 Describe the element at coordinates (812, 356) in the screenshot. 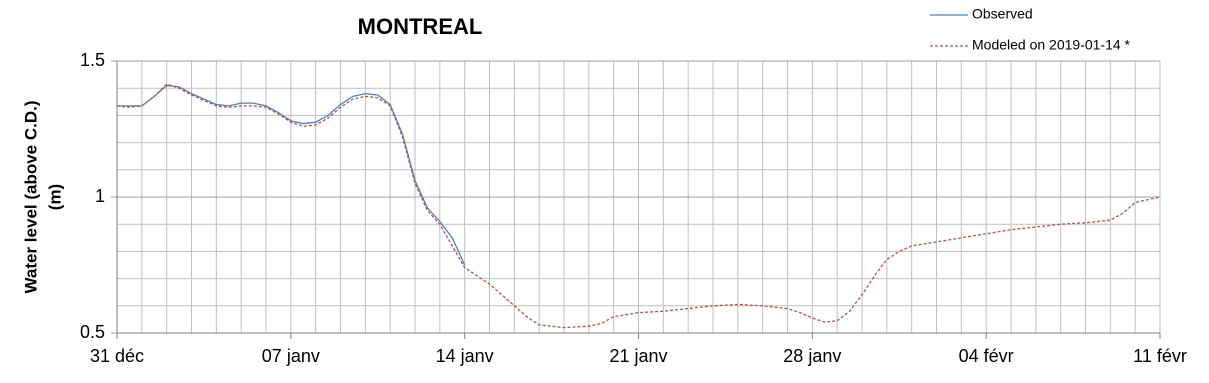

I see `x-tick-label: 28 janv` at that location.